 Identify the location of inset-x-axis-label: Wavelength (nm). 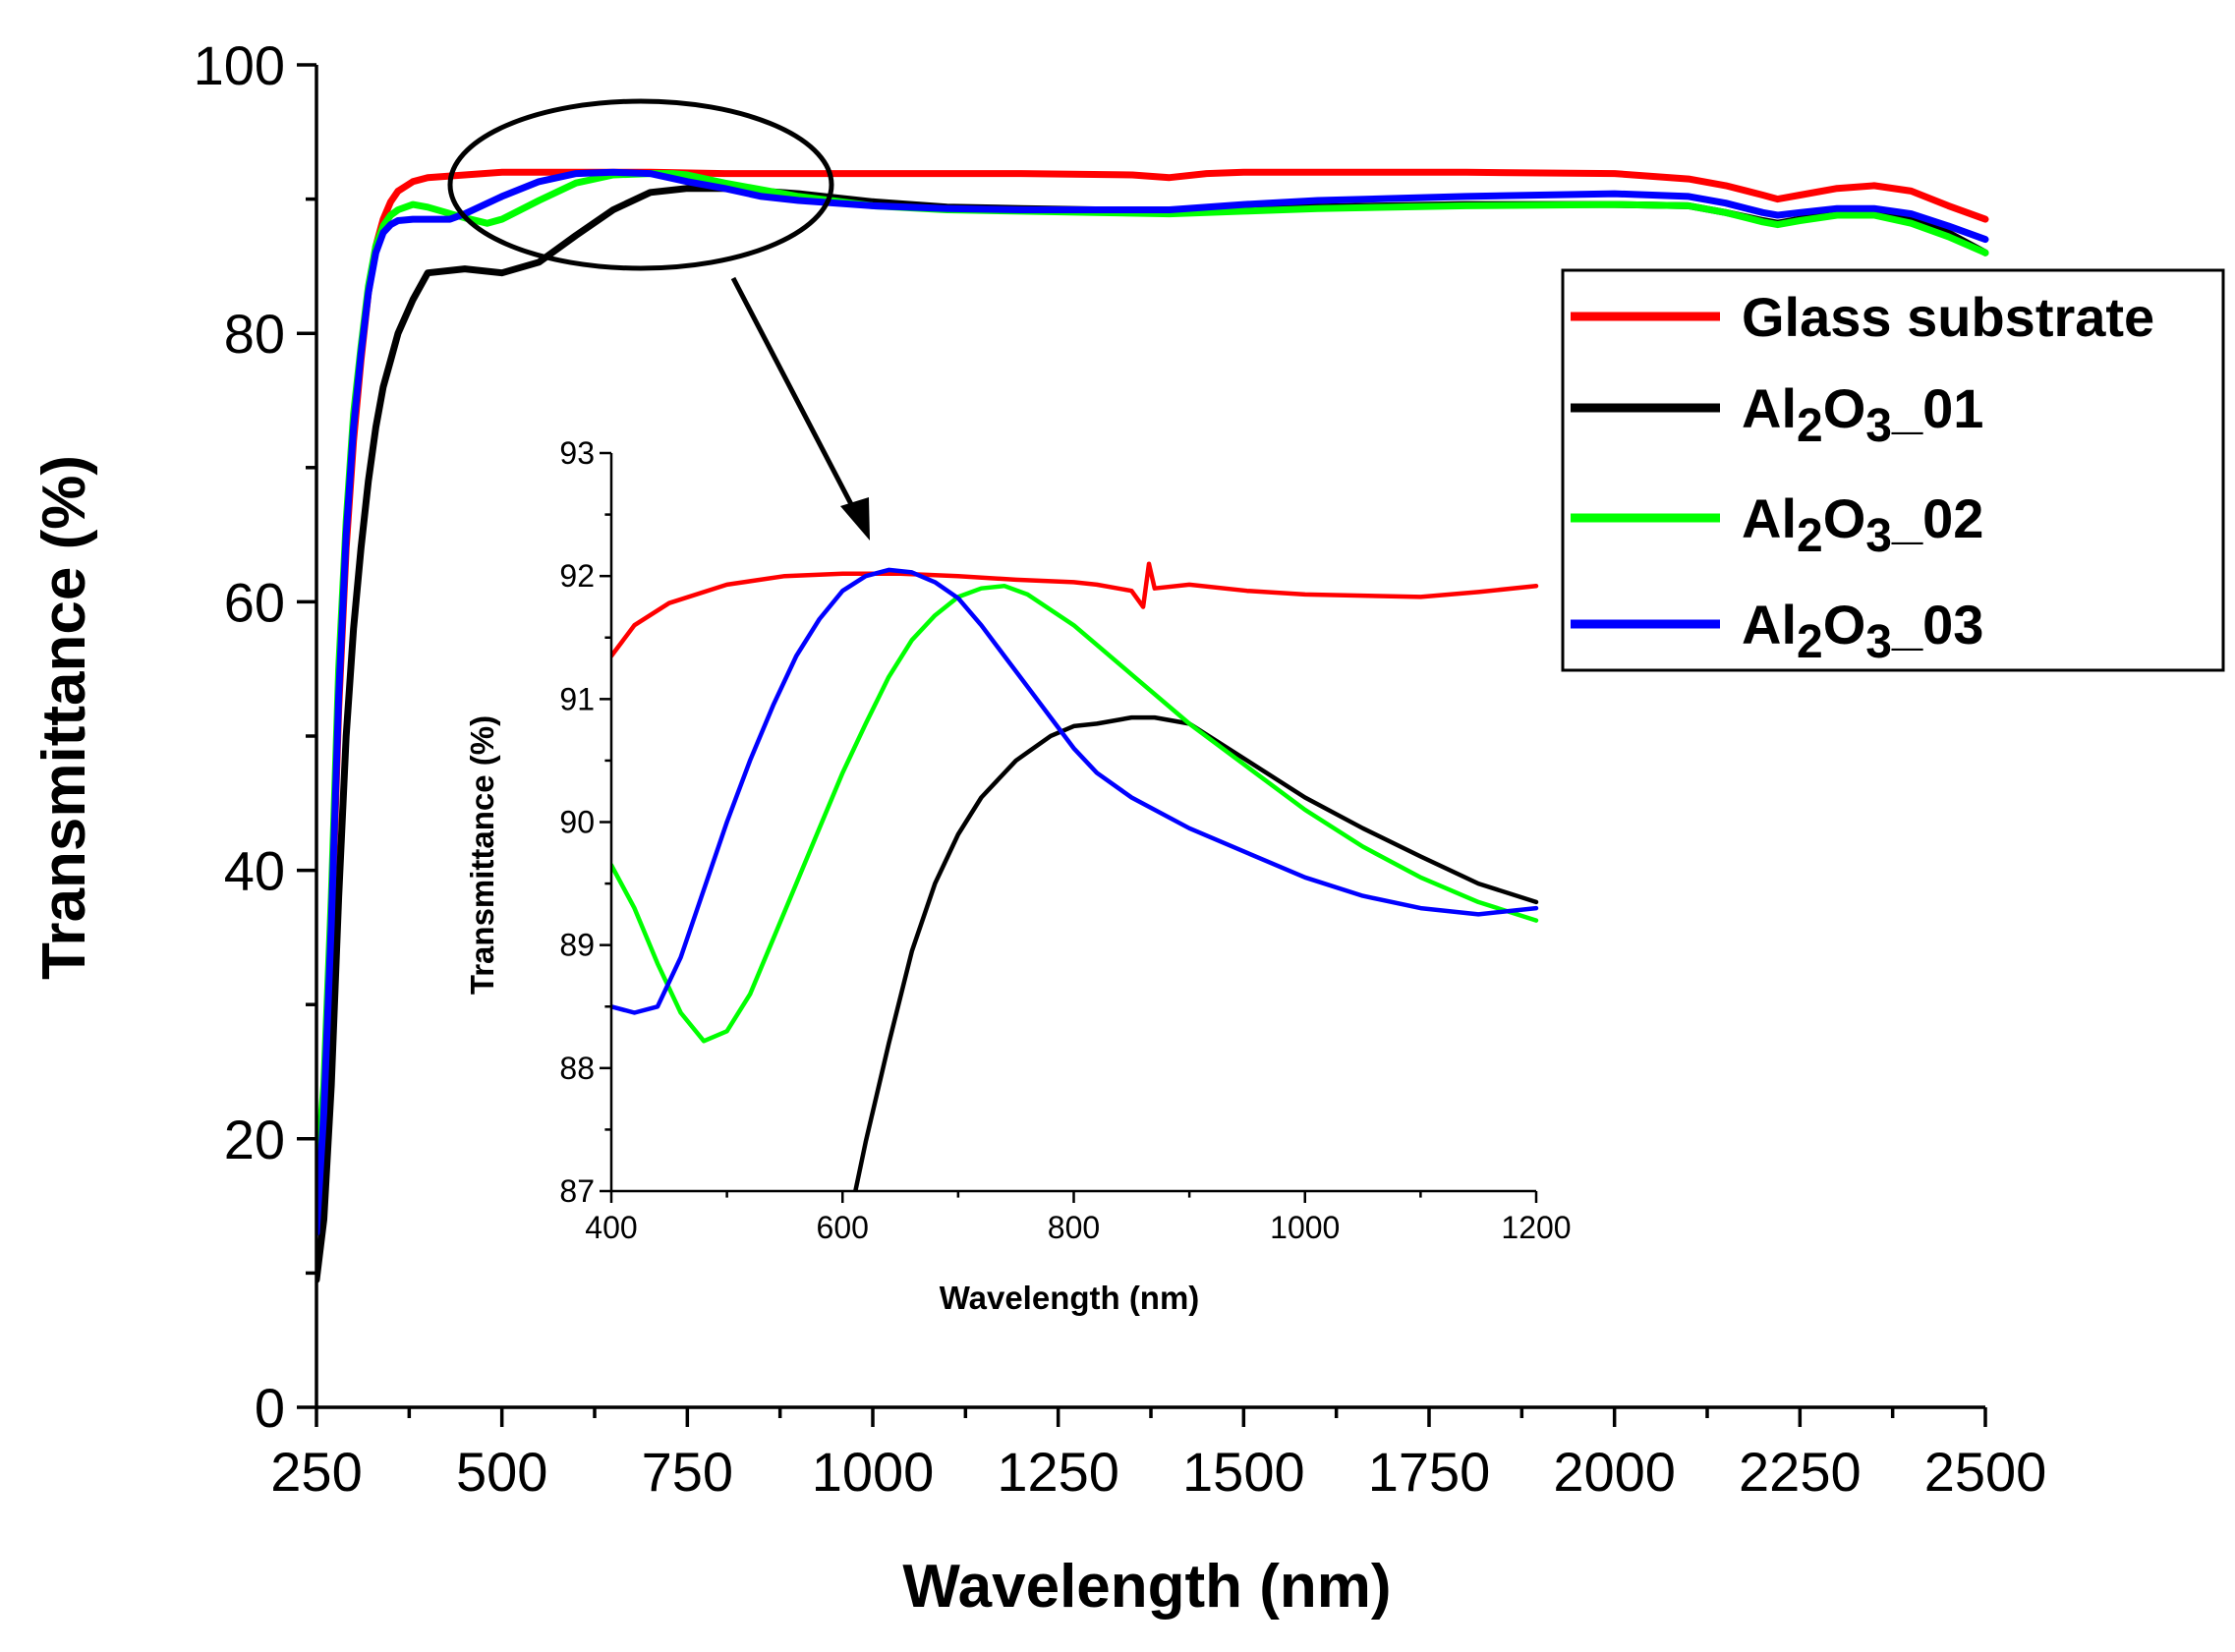
(1070, 1298).